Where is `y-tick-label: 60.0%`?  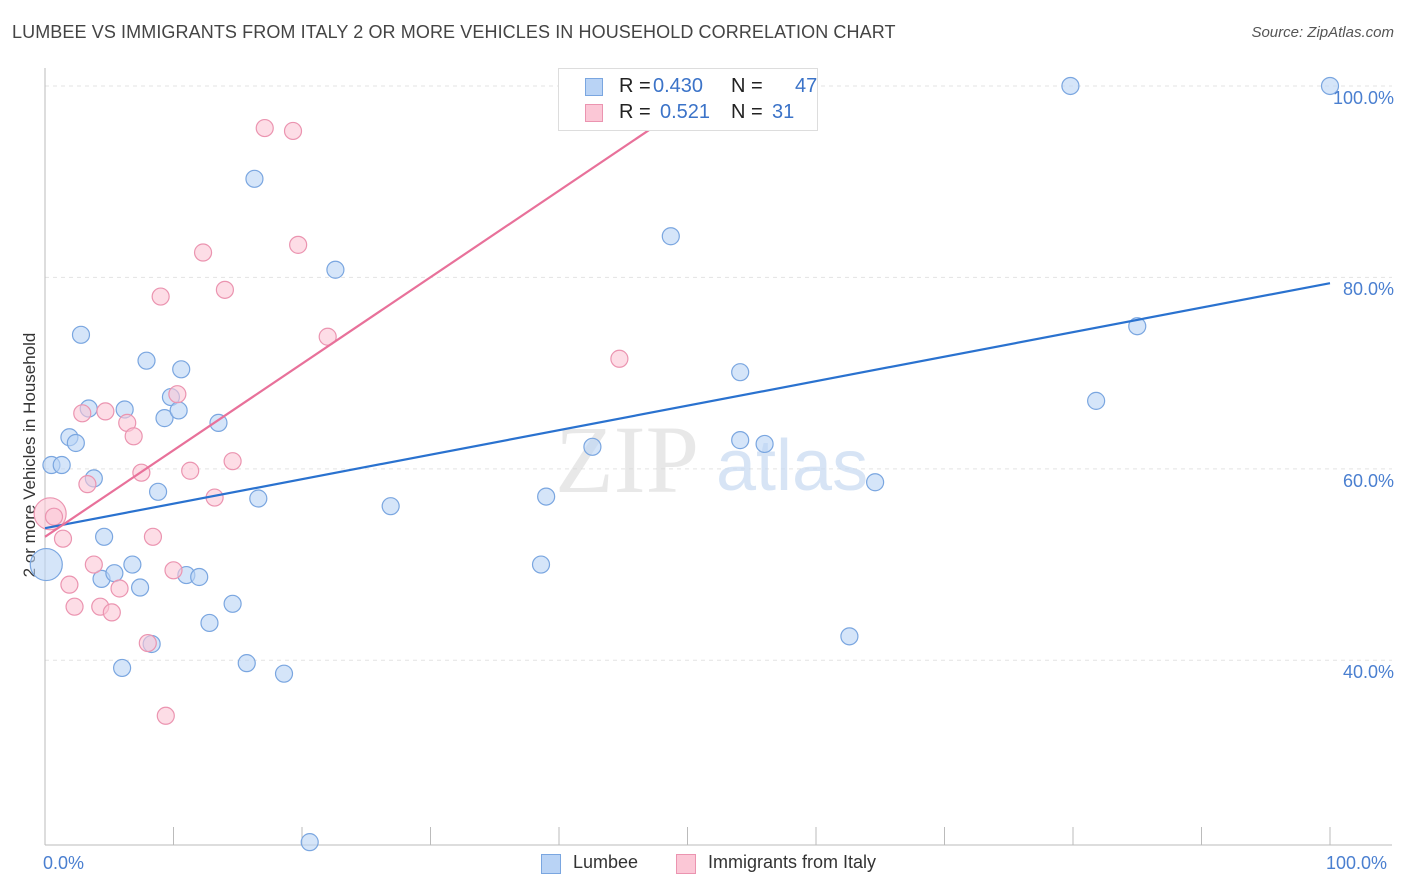 y-tick-label: 60.0% is located at coordinates (1368, 480).